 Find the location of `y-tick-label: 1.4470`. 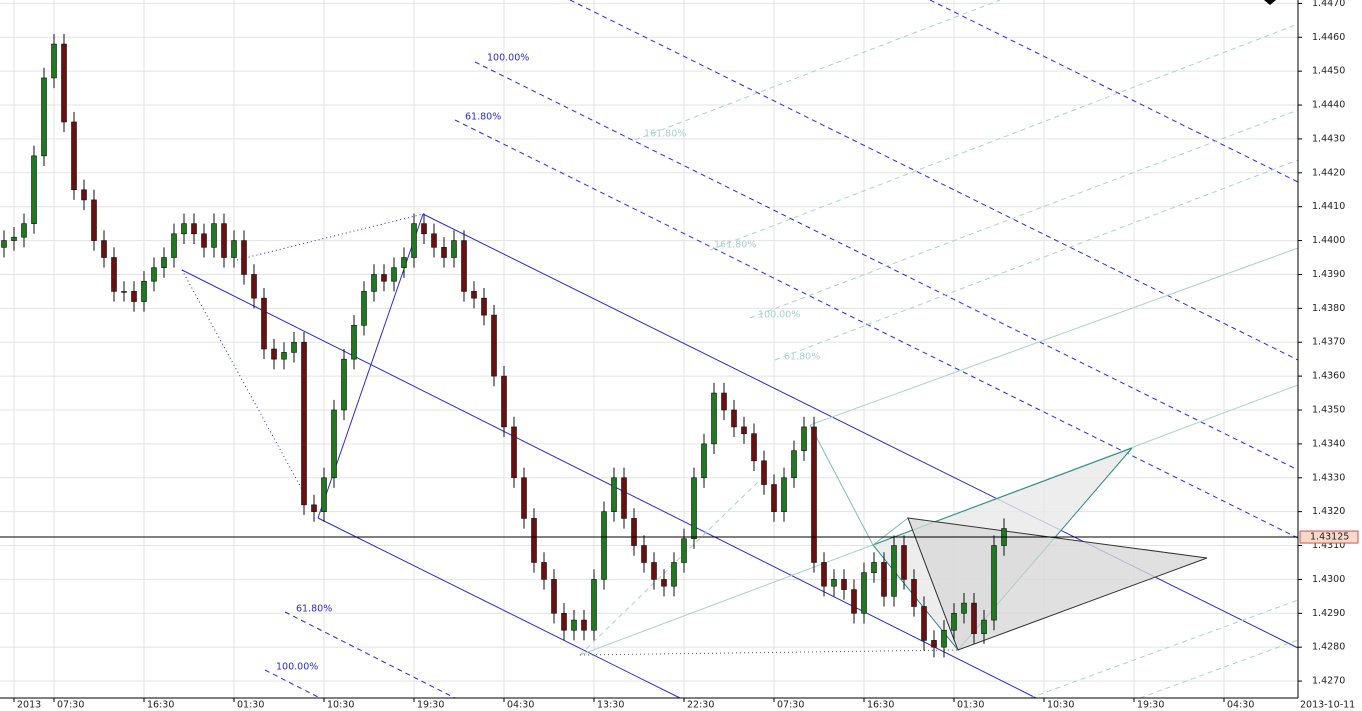

y-tick-label: 1.4470 is located at coordinates (1328, 4).